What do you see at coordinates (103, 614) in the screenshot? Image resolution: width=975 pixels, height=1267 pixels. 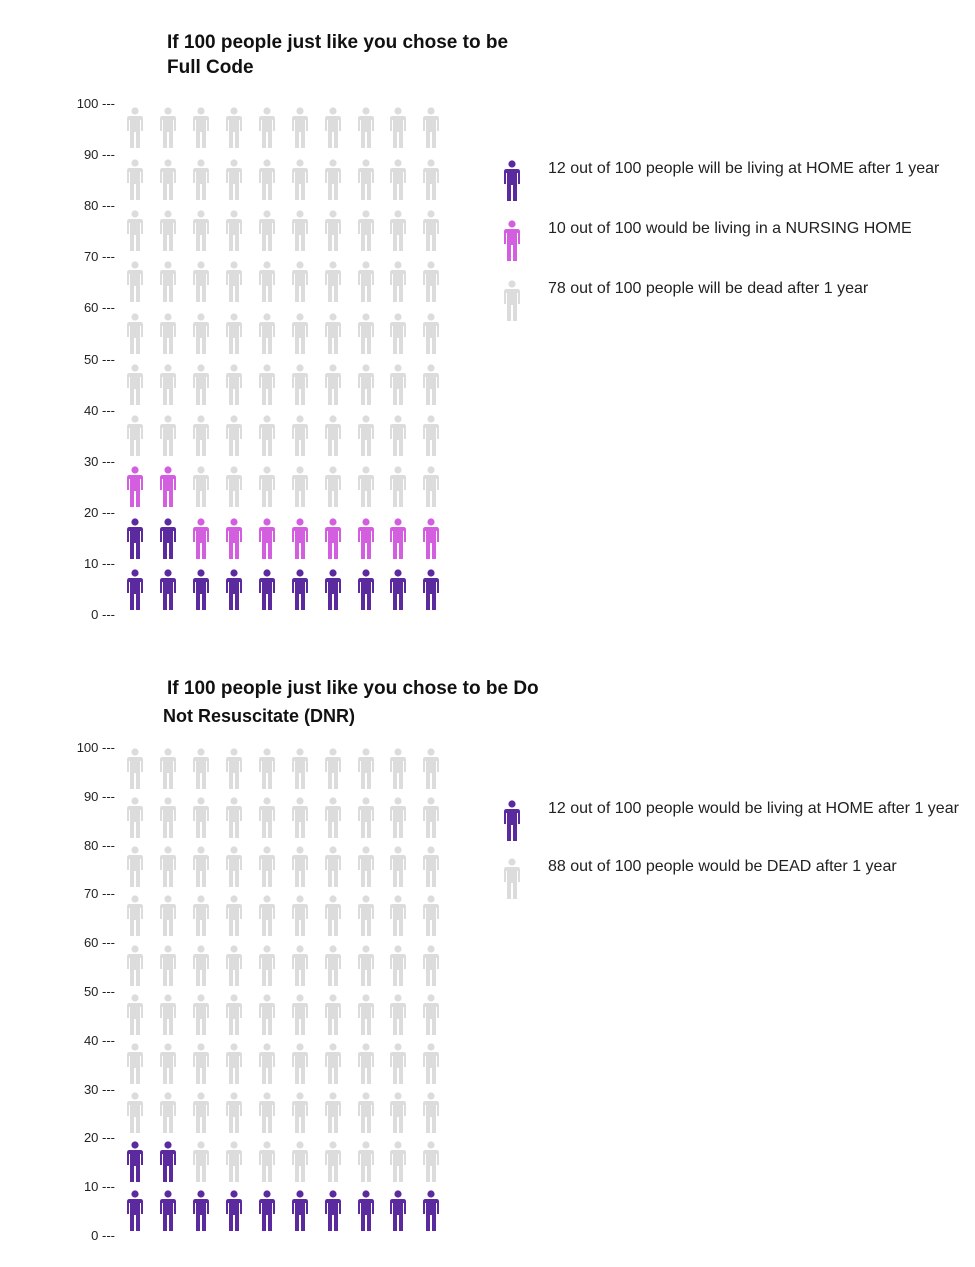 I see `y-tick-label: 0 ---` at bounding box center [103, 614].